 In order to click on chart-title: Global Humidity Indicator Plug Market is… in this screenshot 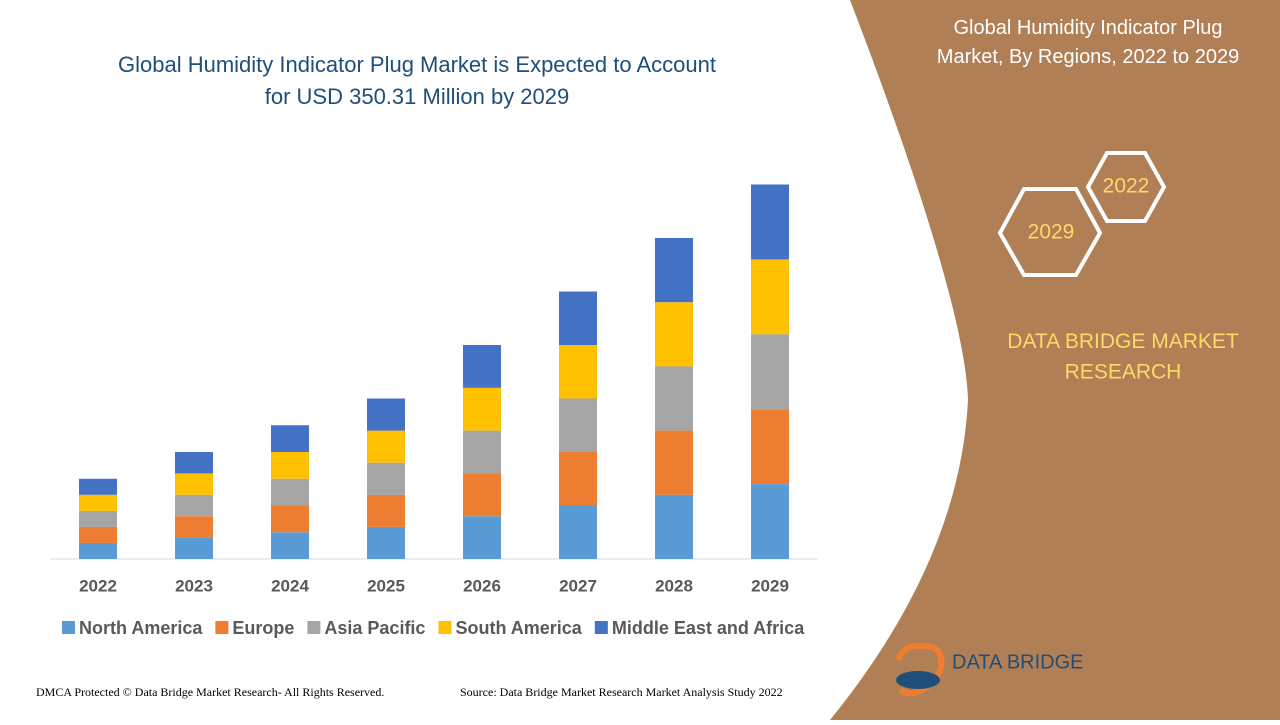, I will do `click(417, 80)`.